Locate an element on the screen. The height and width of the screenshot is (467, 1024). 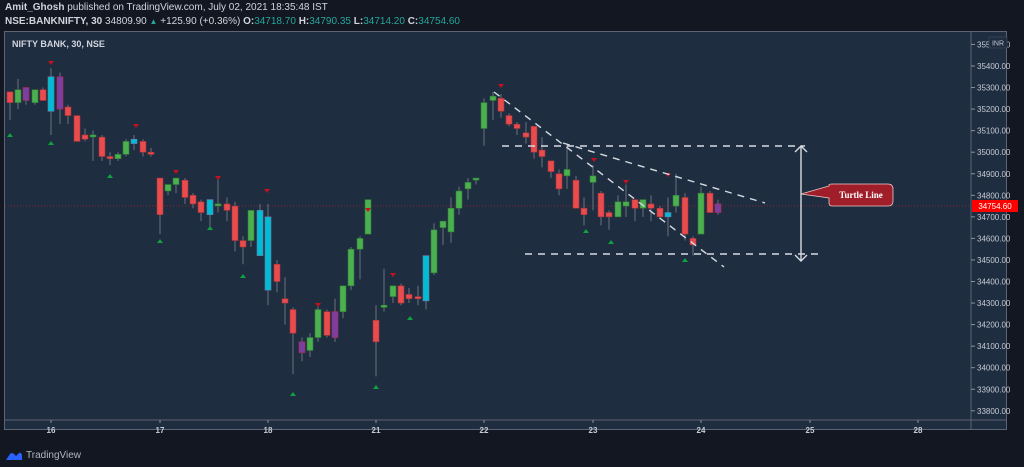
arrow-down-head-icon is located at coordinates (801, 258).